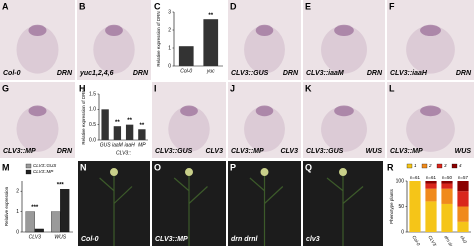 The image size is (474, 251). Describe the element at coordinates (392, 88) in the screenshot. I see `panel-letter: L` at that location.